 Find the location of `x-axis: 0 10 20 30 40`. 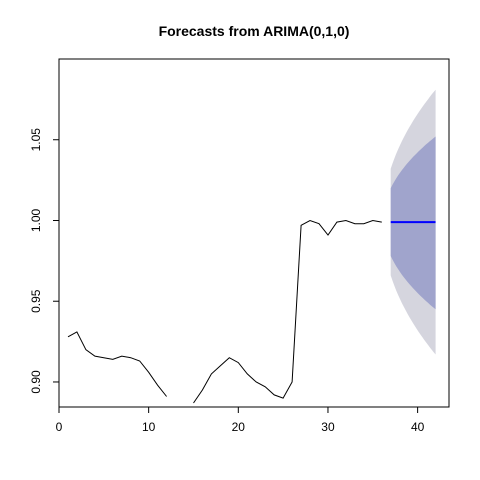

x-axis: 0 10 20 30 40 is located at coordinates (240, 420).